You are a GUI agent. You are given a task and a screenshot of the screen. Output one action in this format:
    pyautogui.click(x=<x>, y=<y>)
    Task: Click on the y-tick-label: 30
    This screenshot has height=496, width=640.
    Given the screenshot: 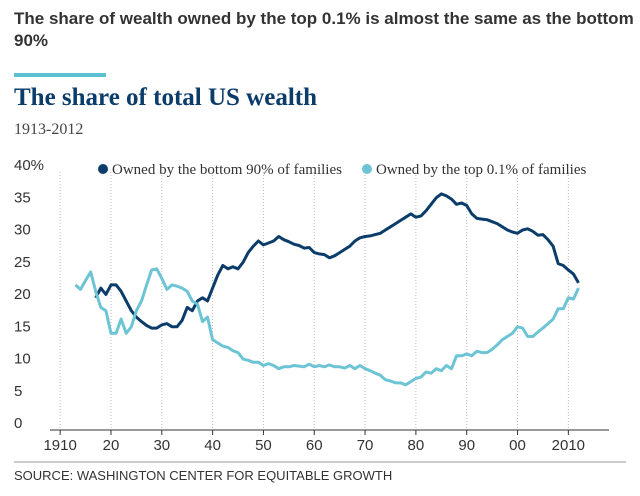 What is the action you would take?
    pyautogui.click(x=22, y=230)
    